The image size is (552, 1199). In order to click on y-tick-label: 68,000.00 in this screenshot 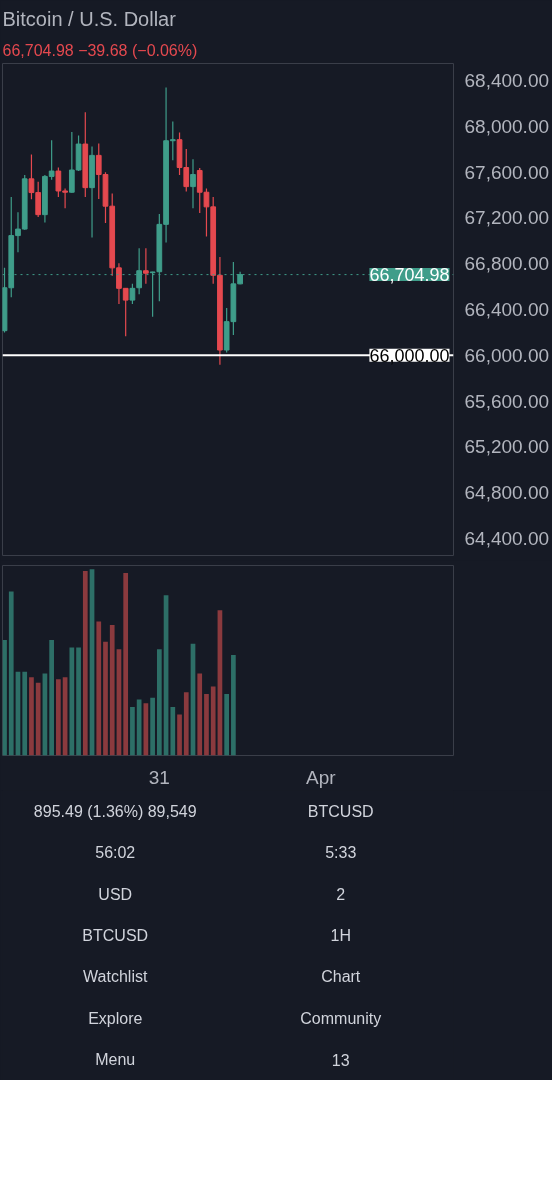, I will do `click(507, 126)`.